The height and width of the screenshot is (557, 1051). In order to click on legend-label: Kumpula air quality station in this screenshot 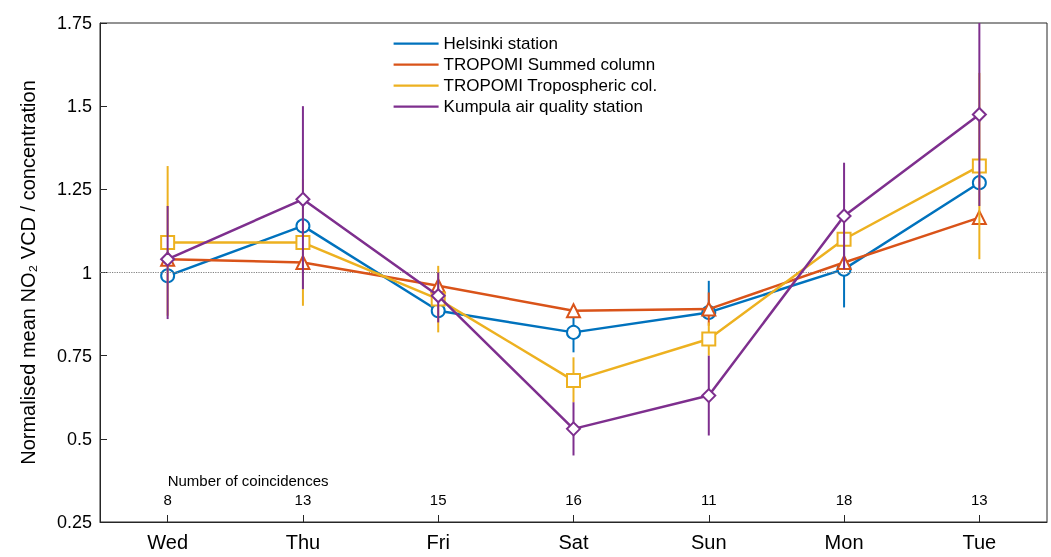, I will do `click(543, 106)`.